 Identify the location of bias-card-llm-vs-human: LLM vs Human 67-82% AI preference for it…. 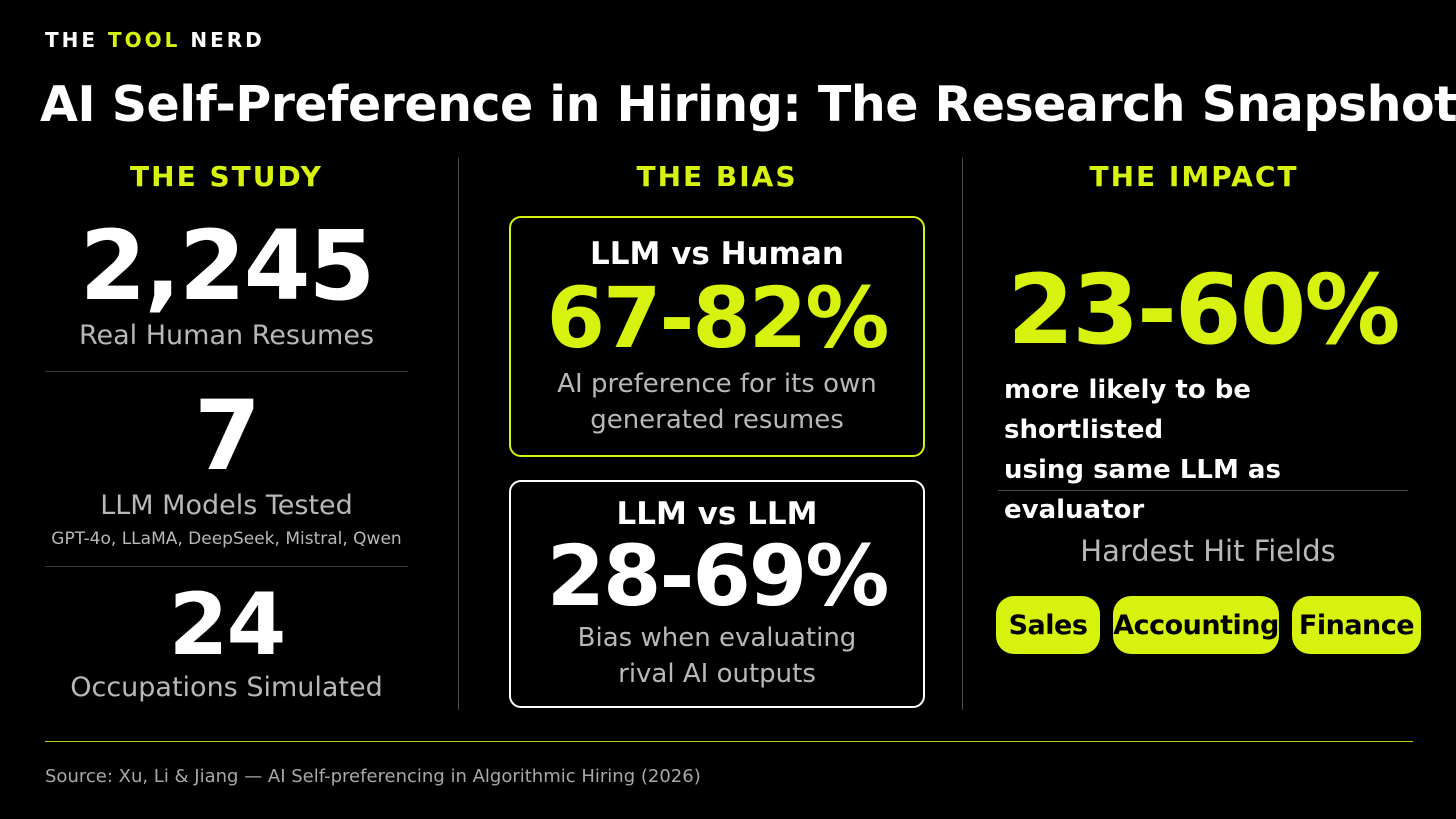
(717, 336).